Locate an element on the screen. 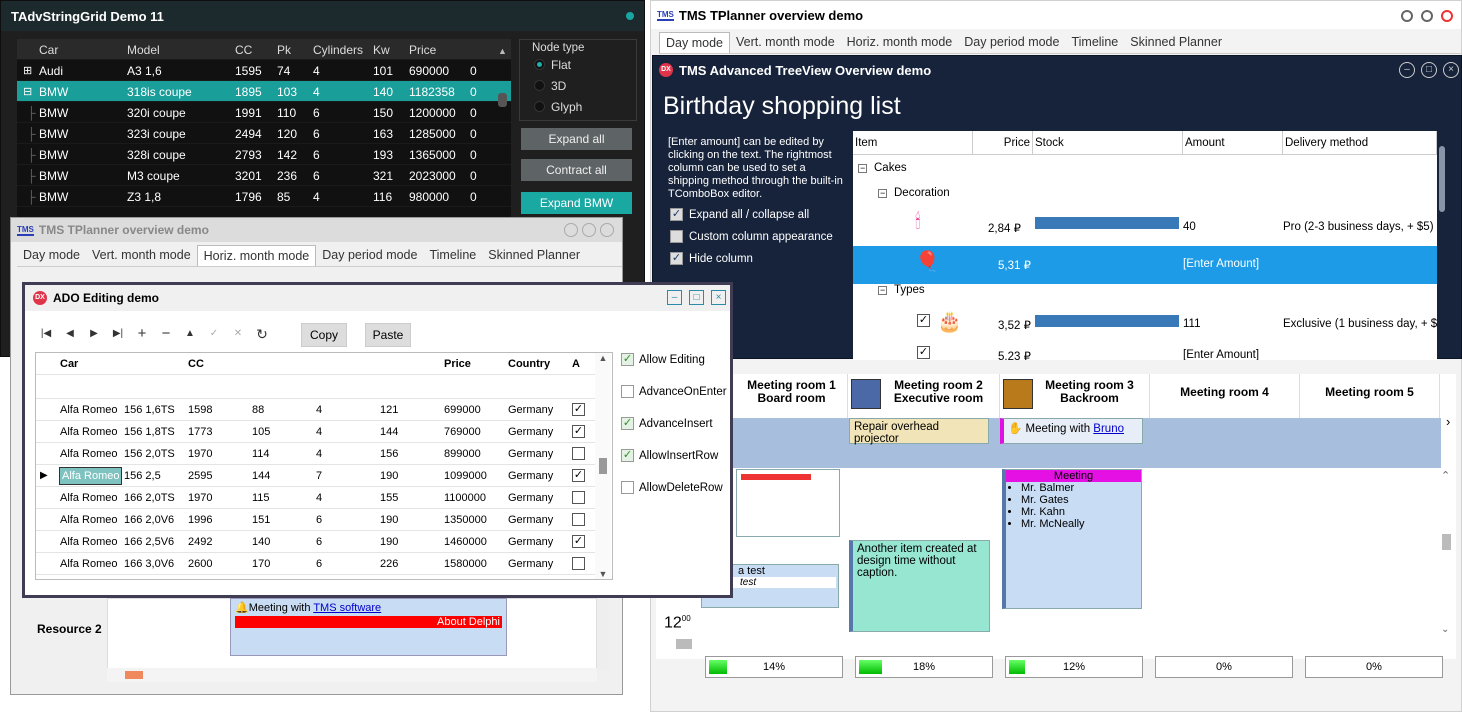 The height and width of the screenshot is (712, 1462). repair-item: Repair overhead projector is located at coordinates (919, 431).